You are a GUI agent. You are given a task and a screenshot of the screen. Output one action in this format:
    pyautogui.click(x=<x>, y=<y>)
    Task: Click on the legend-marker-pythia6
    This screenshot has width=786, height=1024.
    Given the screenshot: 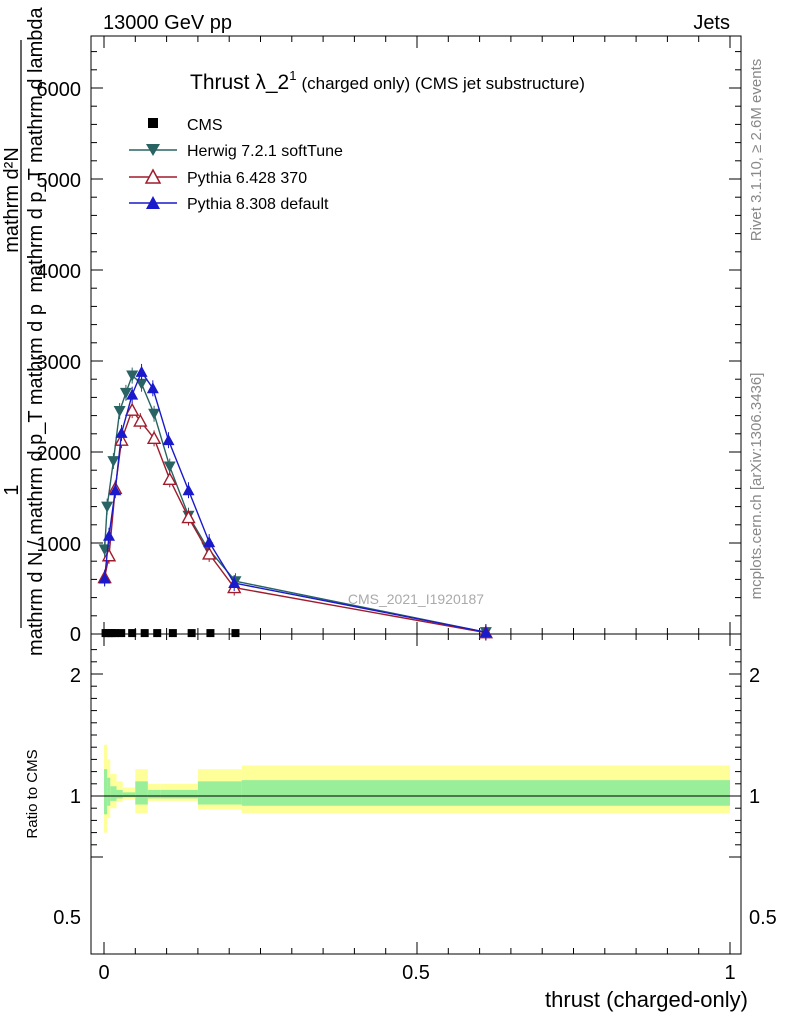 What is the action you would take?
    pyautogui.click(x=153, y=176)
    